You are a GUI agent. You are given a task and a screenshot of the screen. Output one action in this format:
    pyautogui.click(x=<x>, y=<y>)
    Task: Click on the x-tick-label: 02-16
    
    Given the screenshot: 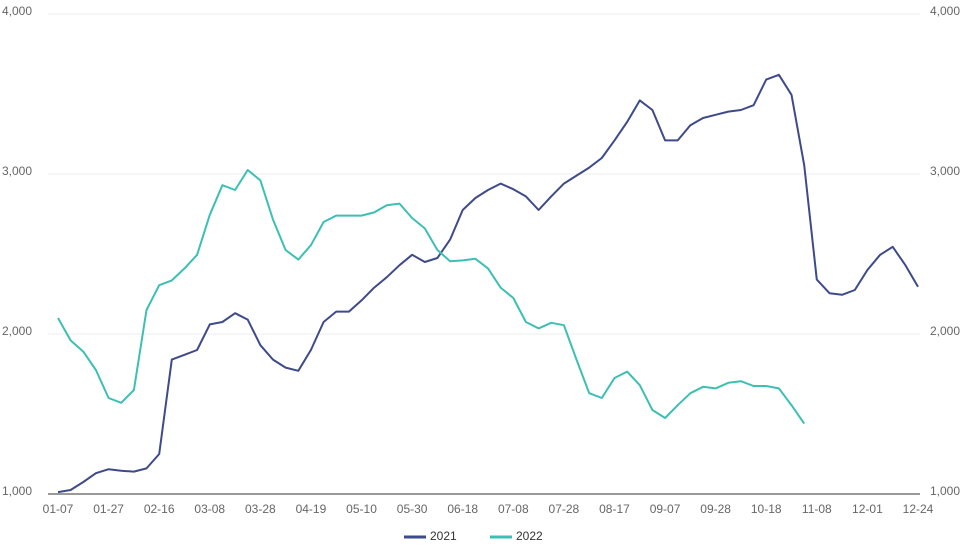 What is the action you would take?
    pyautogui.click(x=159, y=509)
    